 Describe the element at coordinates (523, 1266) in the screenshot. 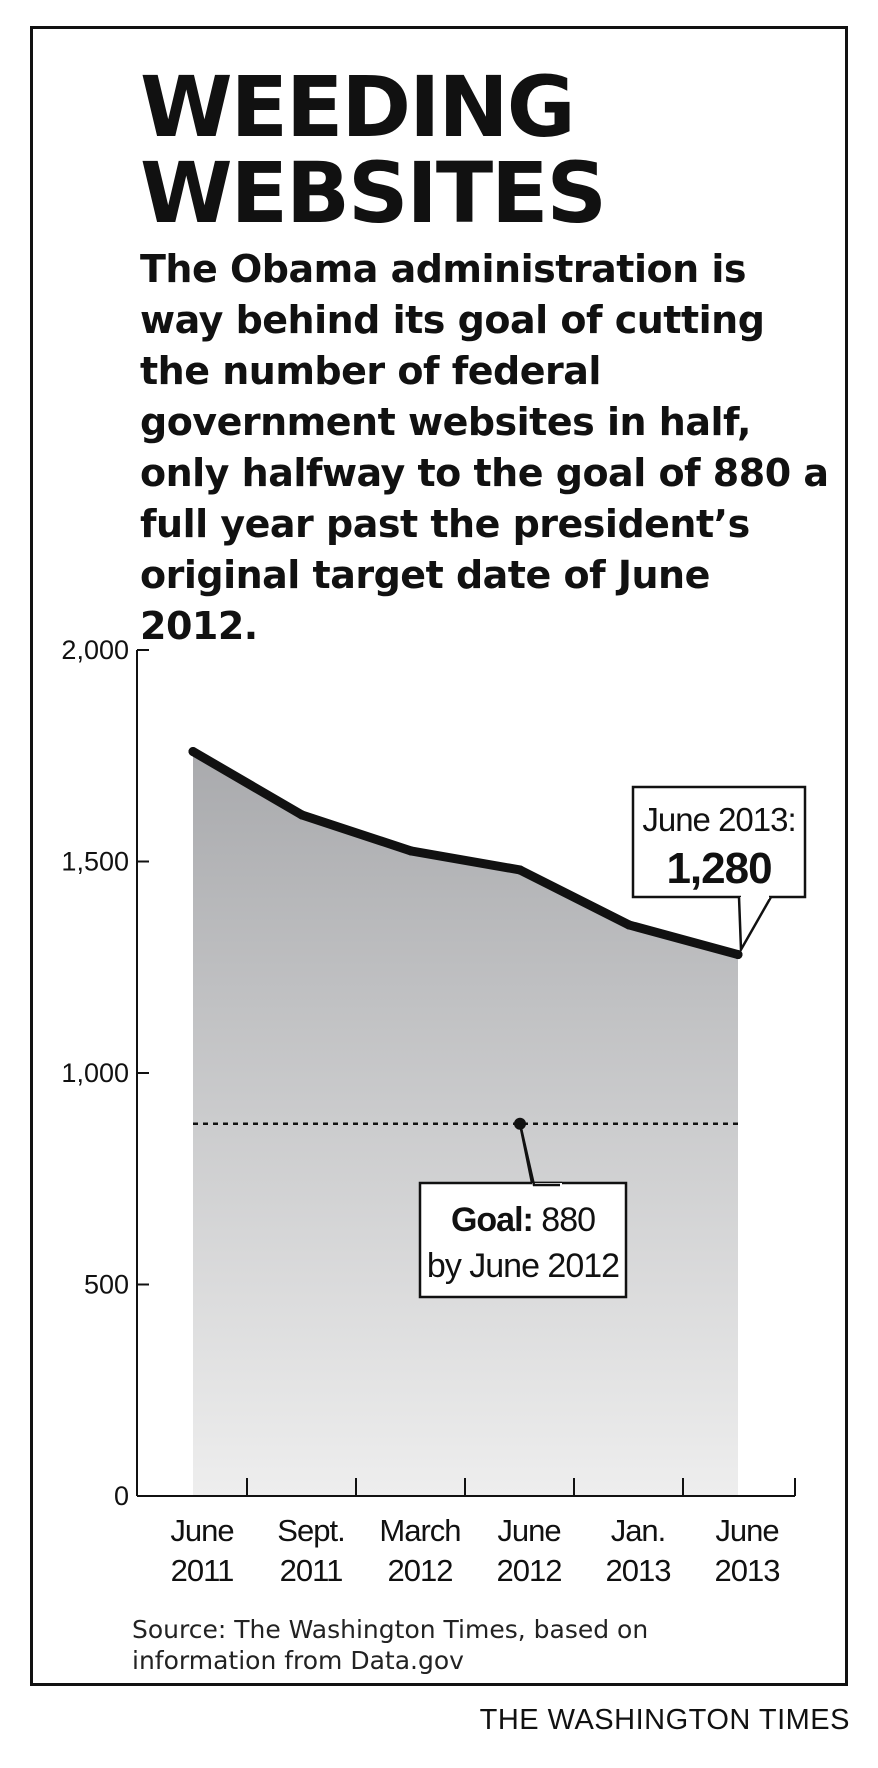

I see `goal-label-line2: by June 2012` at that location.